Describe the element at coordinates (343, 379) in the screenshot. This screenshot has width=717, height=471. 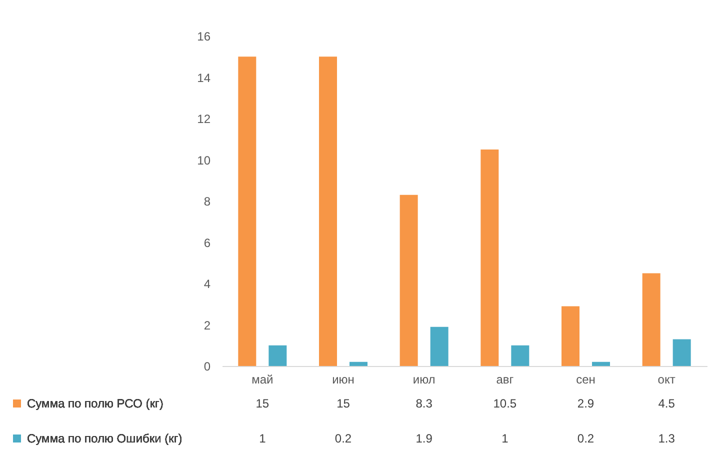
I see `x-tick-label: июн` at that location.